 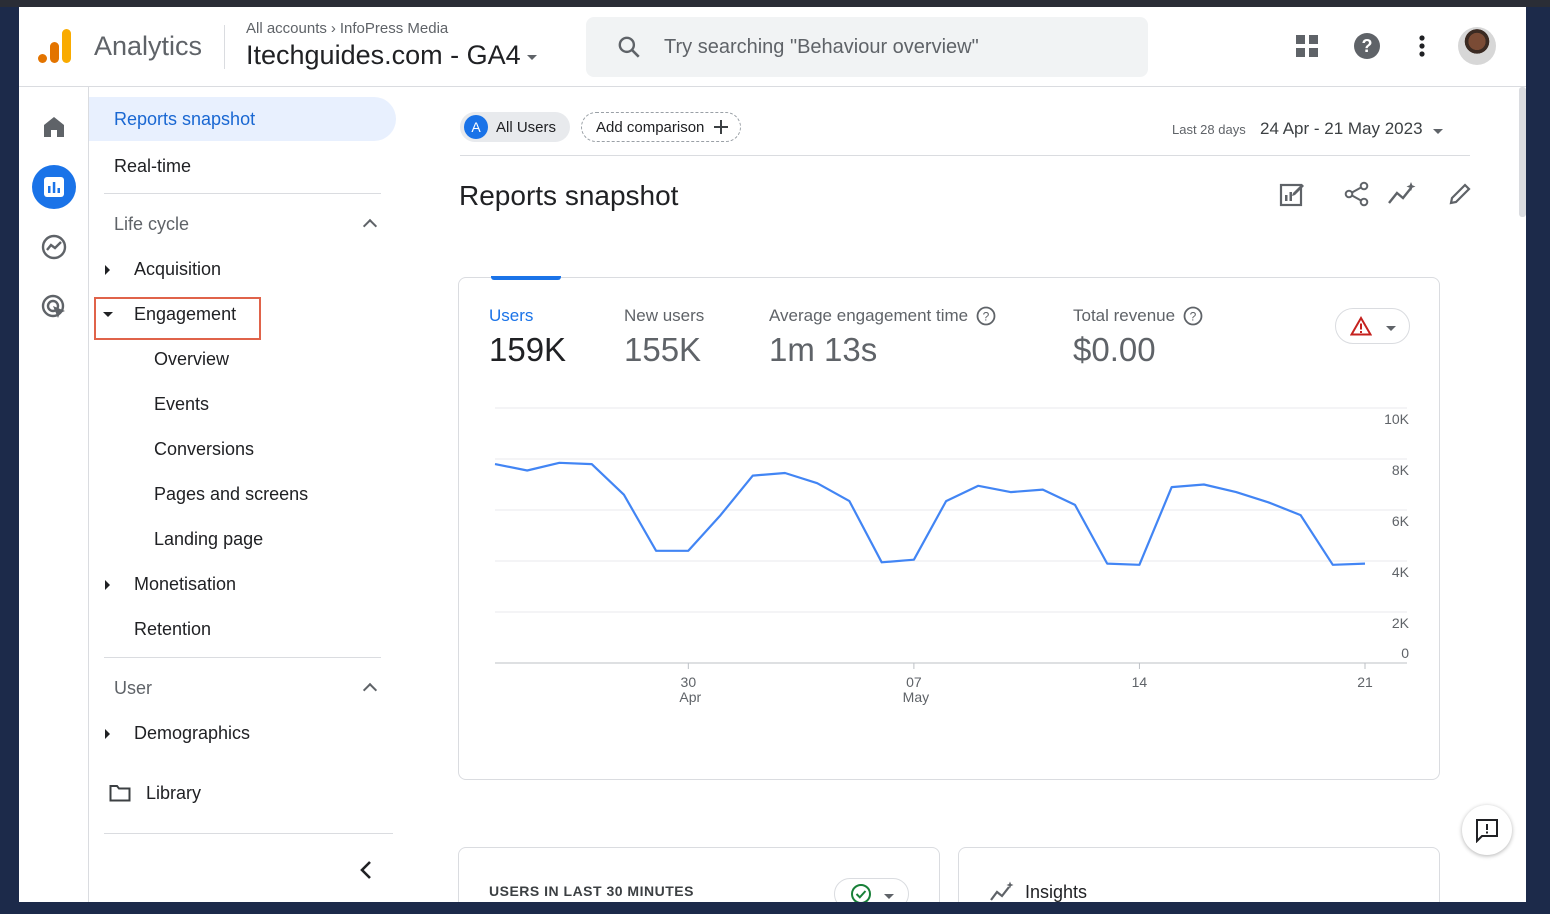 I want to click on check-circle-icon, so click(x=860, y=893).